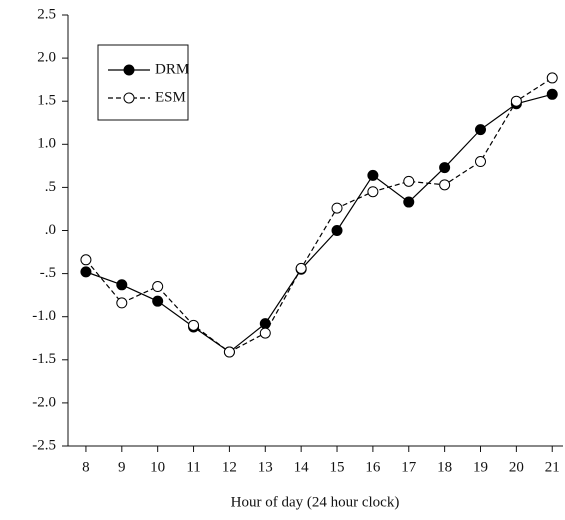 This screenshot has width=565, height=520. I want to click on y-tick-label: 2.5, so click(46, 14).